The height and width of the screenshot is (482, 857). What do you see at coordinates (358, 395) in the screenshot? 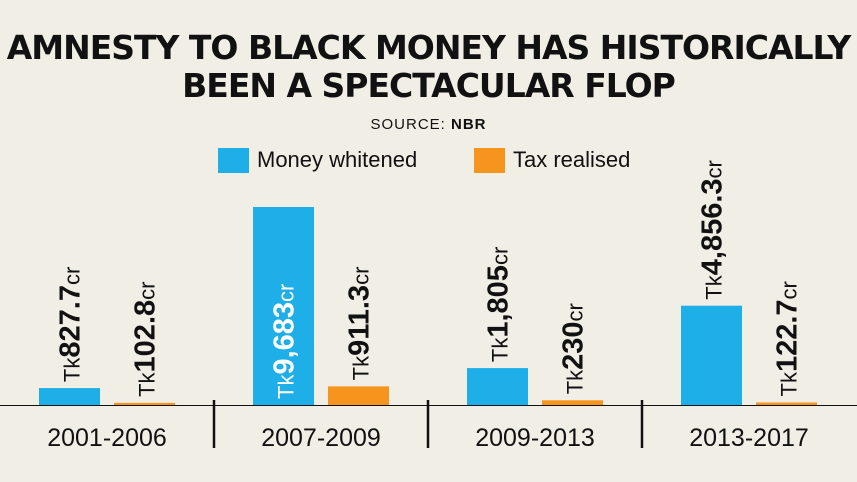
I see `bar-tax-realised-2007-2009` at bounding box center [358, 395].